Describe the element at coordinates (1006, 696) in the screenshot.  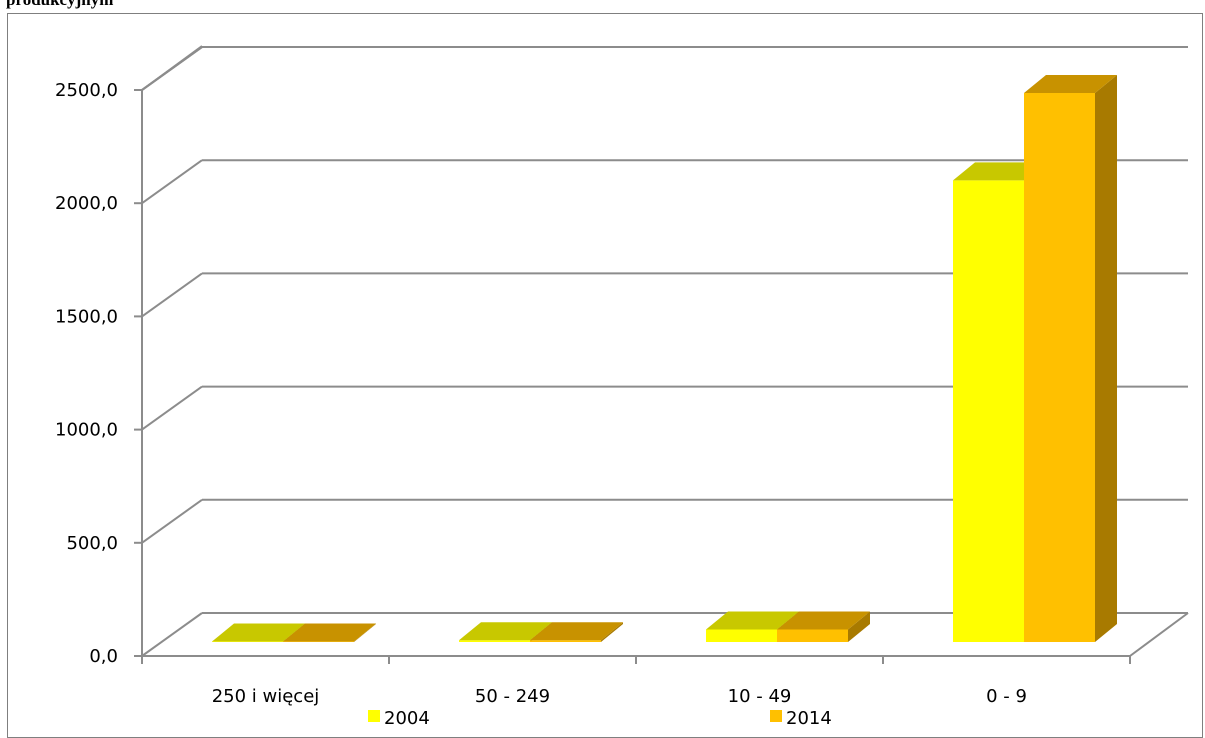
I see `x-tick-label-3: 0 - 9` at that location.